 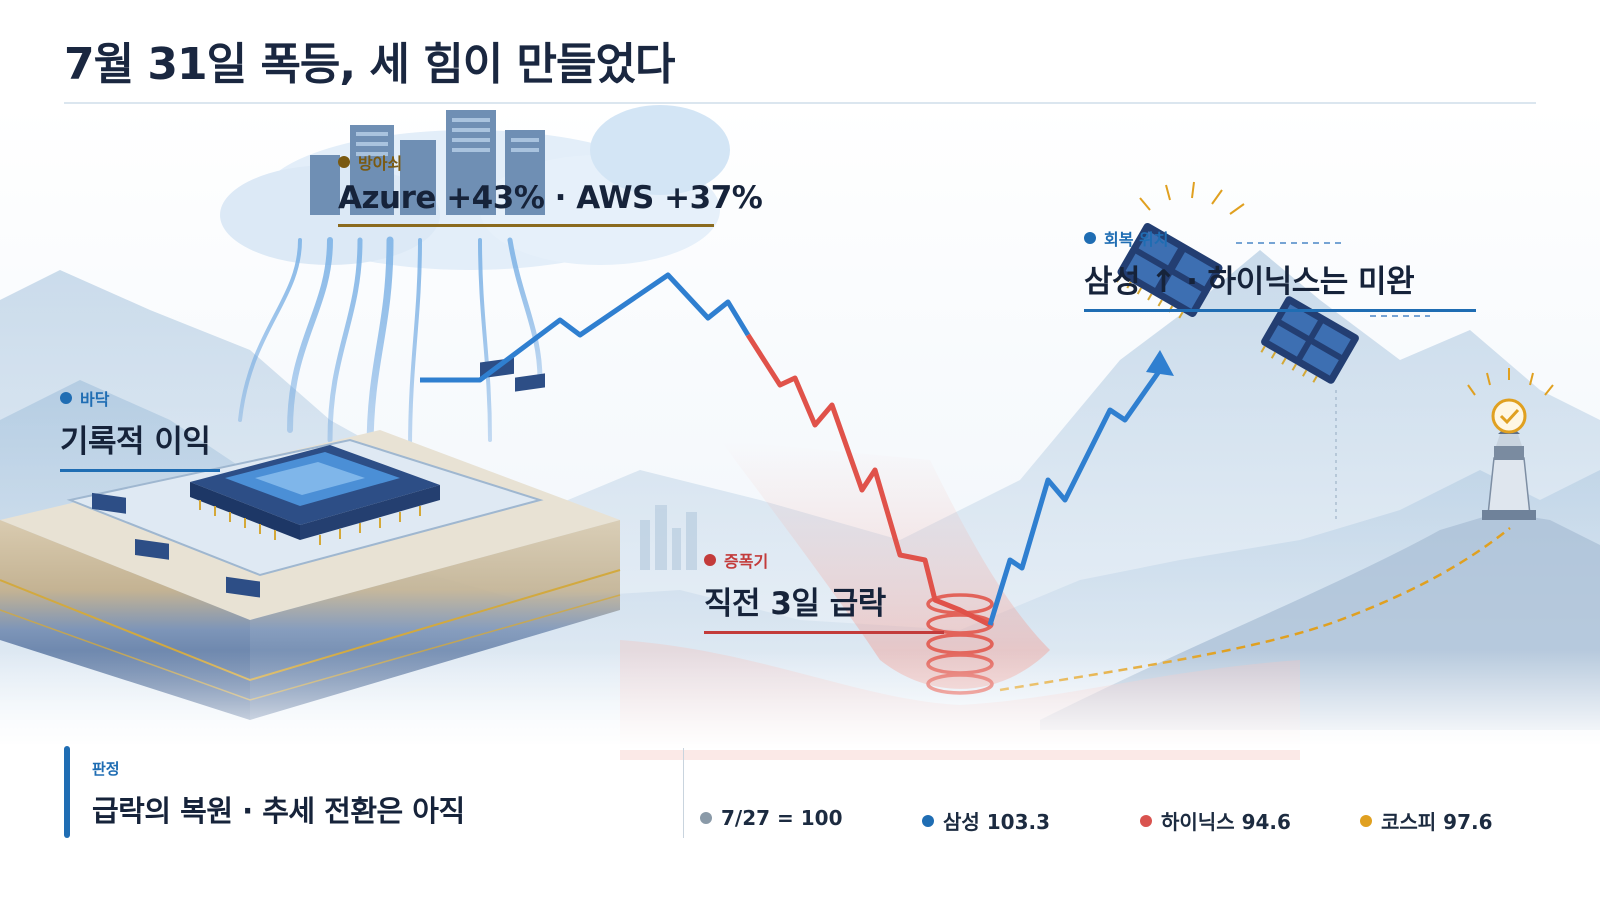 I want to click on legend-label: 코스피 97.6, so click(x=1437, y=822).